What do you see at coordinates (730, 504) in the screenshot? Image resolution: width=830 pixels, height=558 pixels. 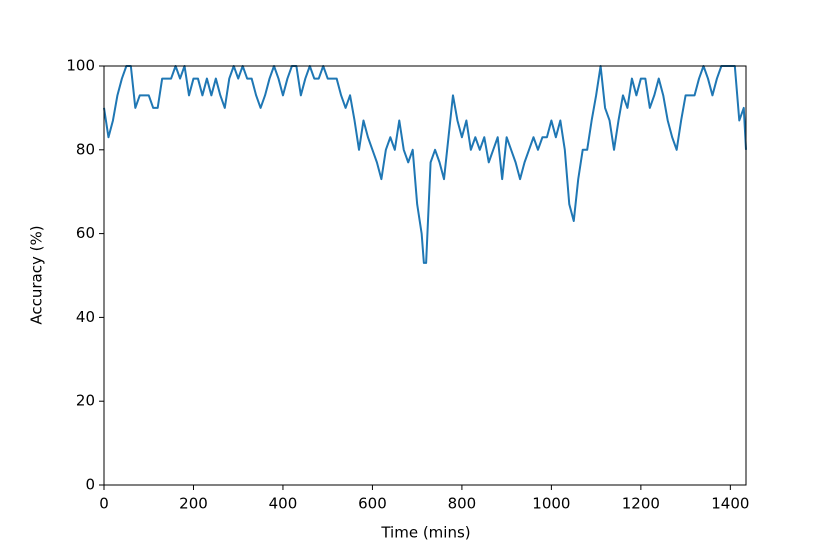 I see `x-tick-label: 1400` at bounding box center [730, 504].